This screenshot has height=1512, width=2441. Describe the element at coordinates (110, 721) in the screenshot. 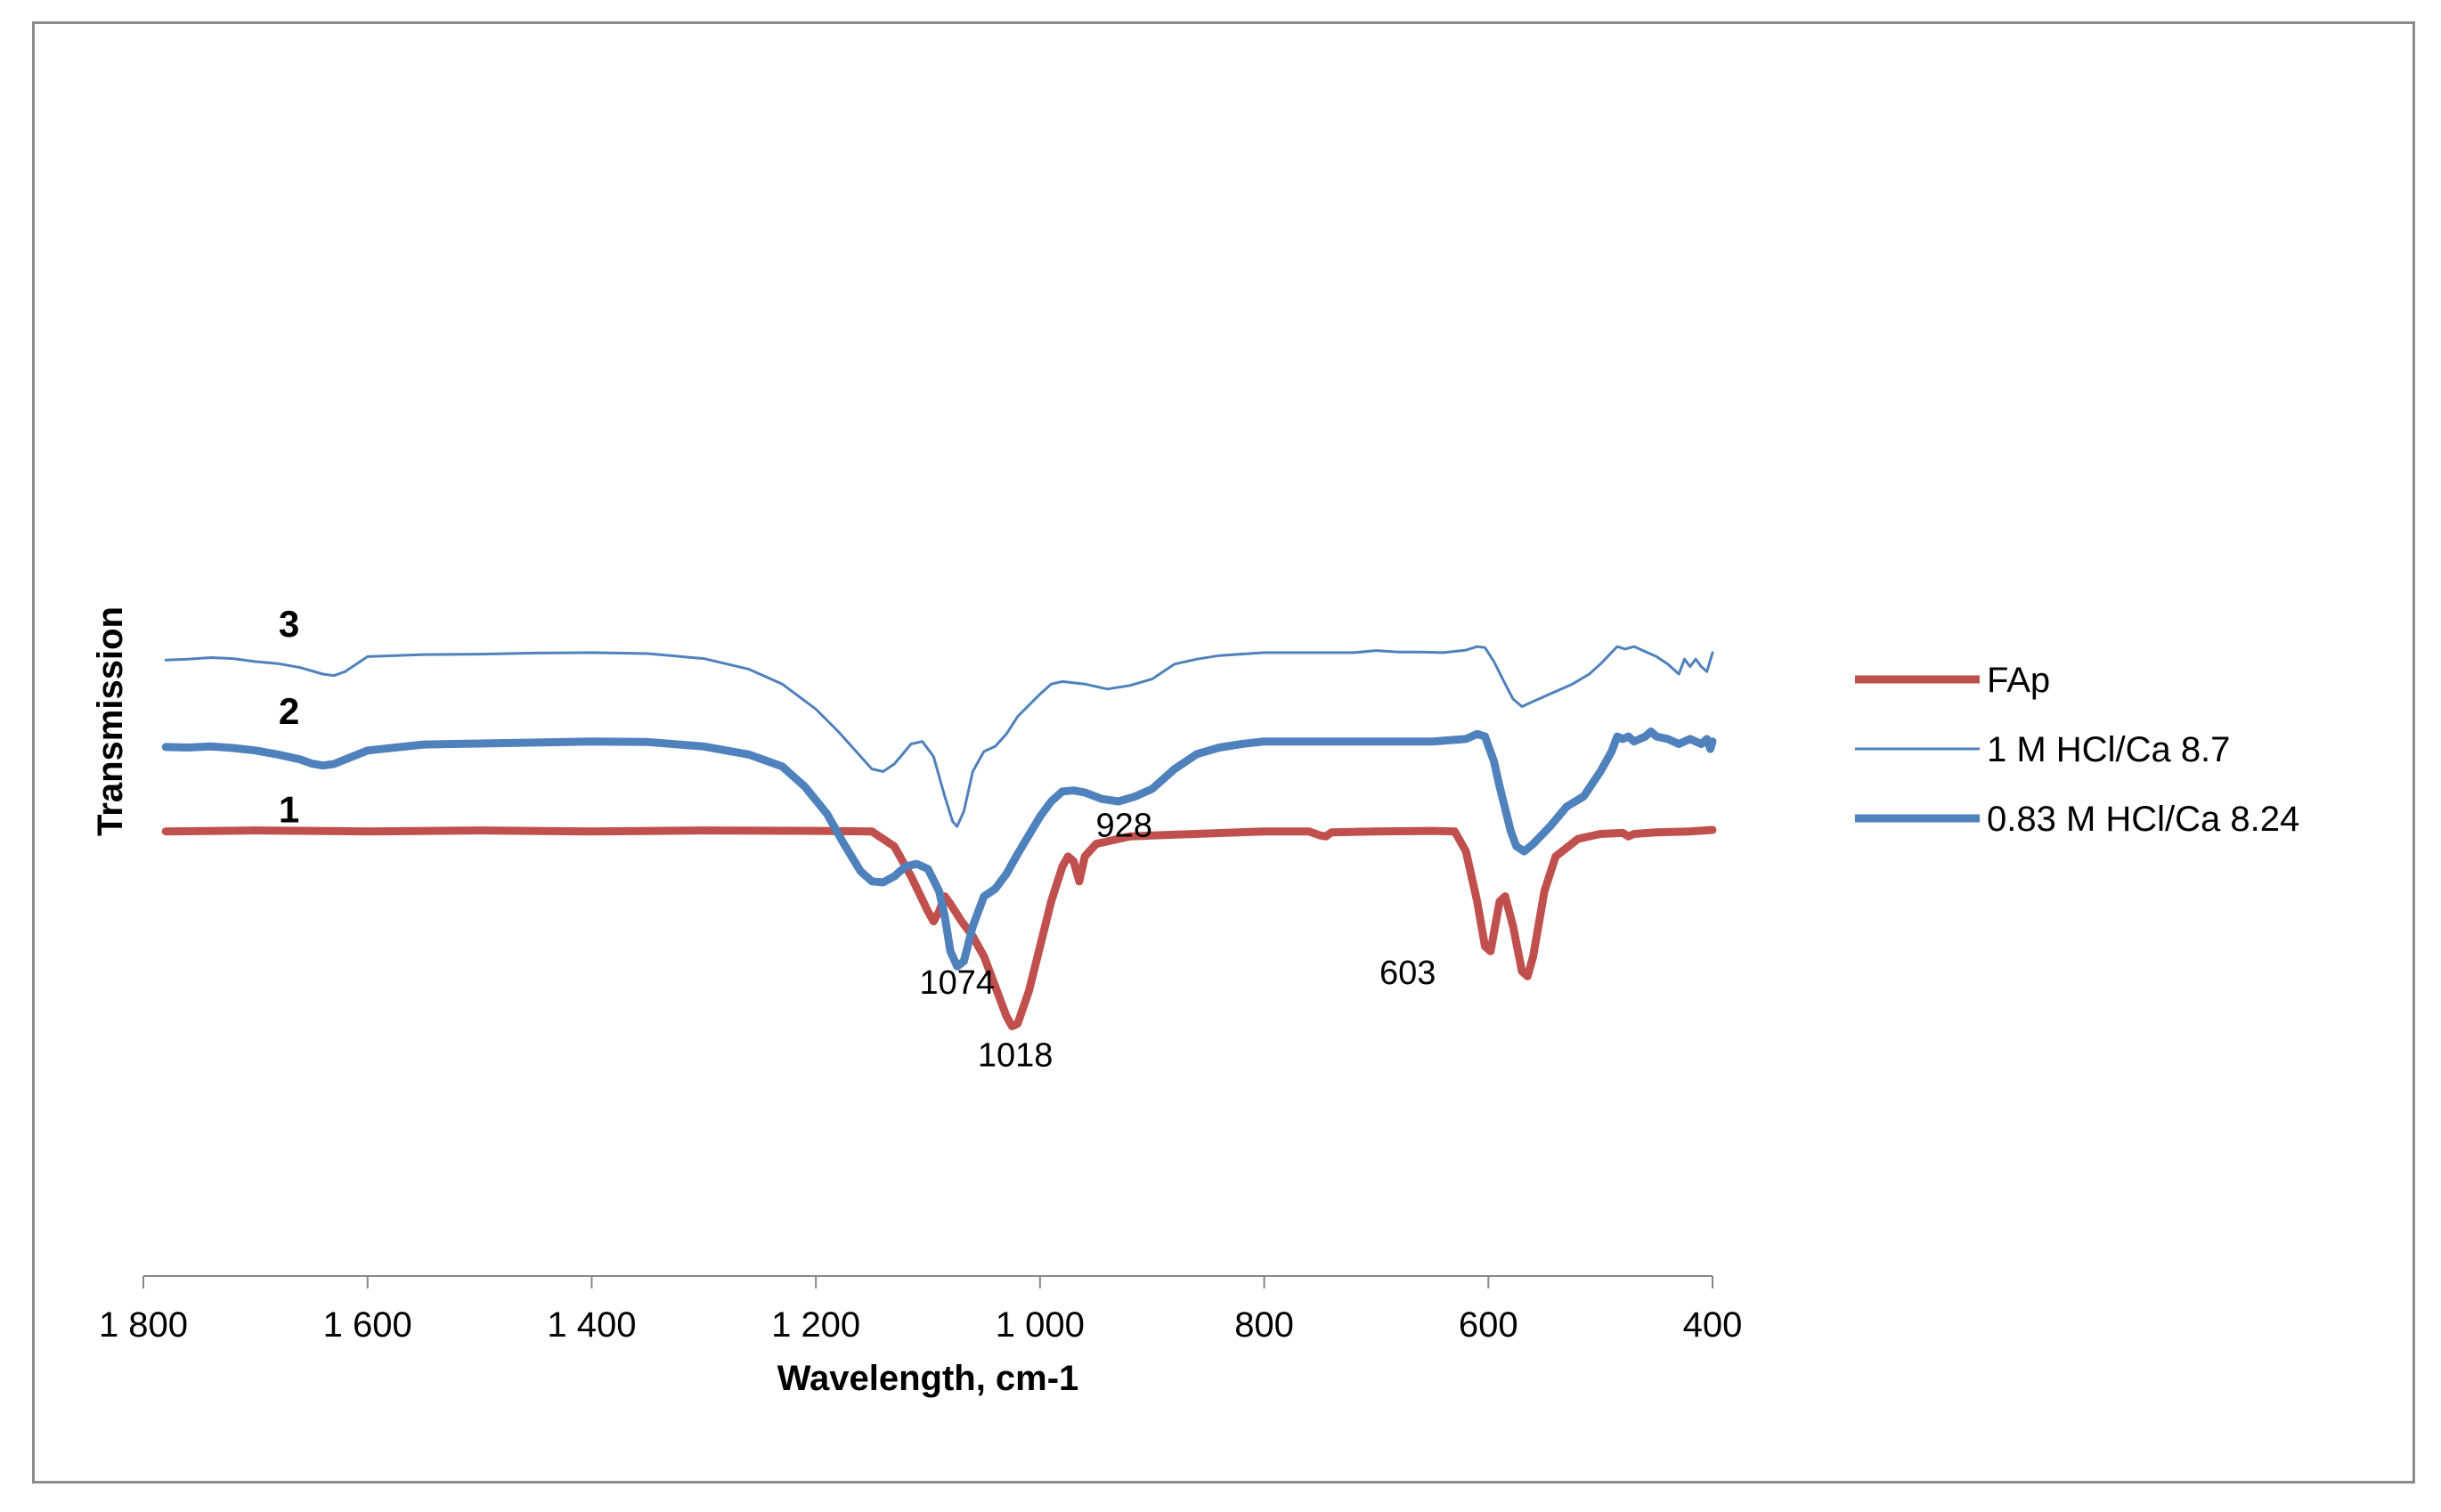

I see `y-axis-title: Transmission` at that location.